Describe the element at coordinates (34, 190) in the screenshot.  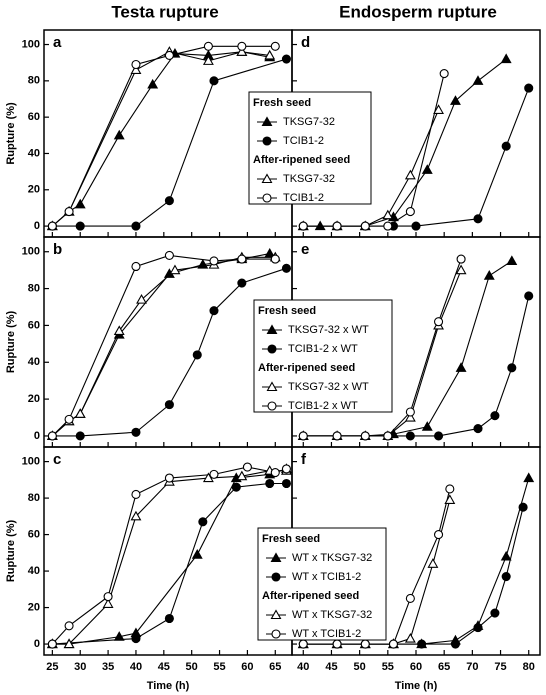
I see `y-tick-label: 20` at that location.